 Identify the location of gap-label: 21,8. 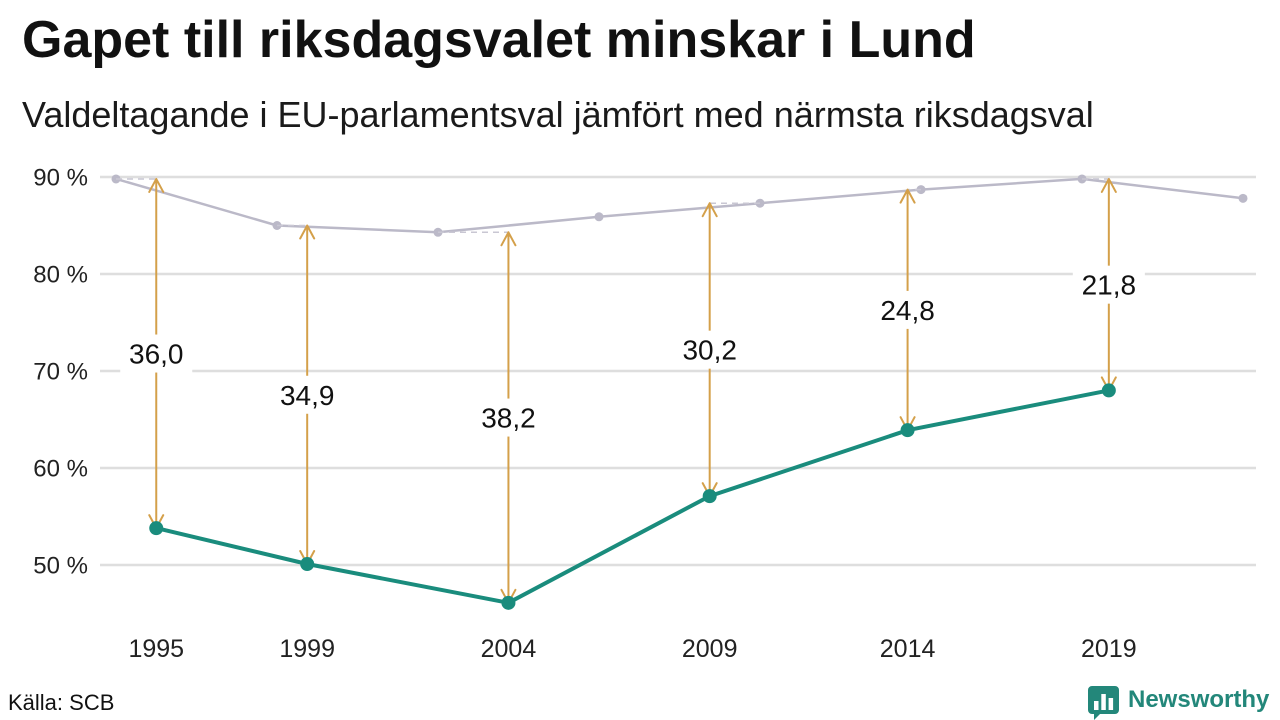
(1109, 285).